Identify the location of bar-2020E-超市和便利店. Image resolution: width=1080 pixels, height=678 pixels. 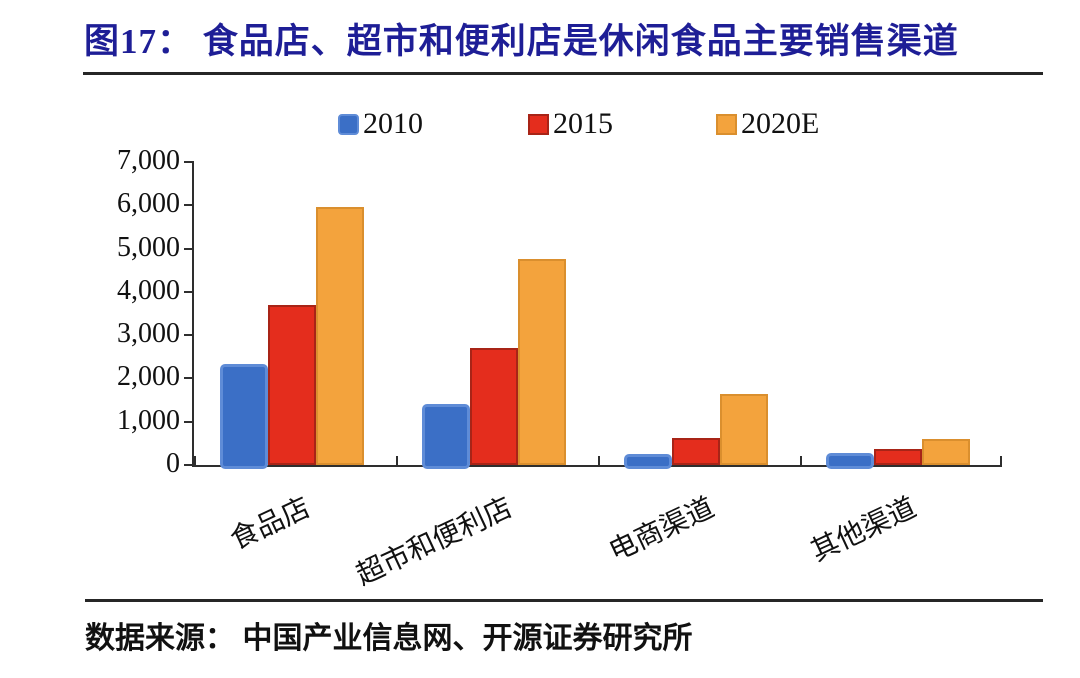
(542, 362).